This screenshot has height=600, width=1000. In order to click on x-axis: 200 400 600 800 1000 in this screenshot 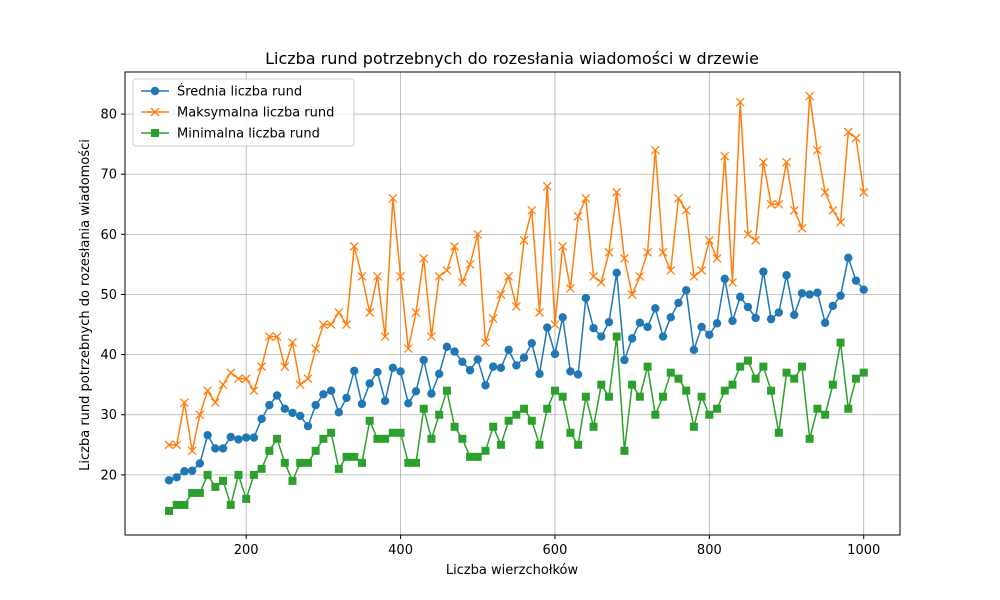, I will do `click(557, 546)`.